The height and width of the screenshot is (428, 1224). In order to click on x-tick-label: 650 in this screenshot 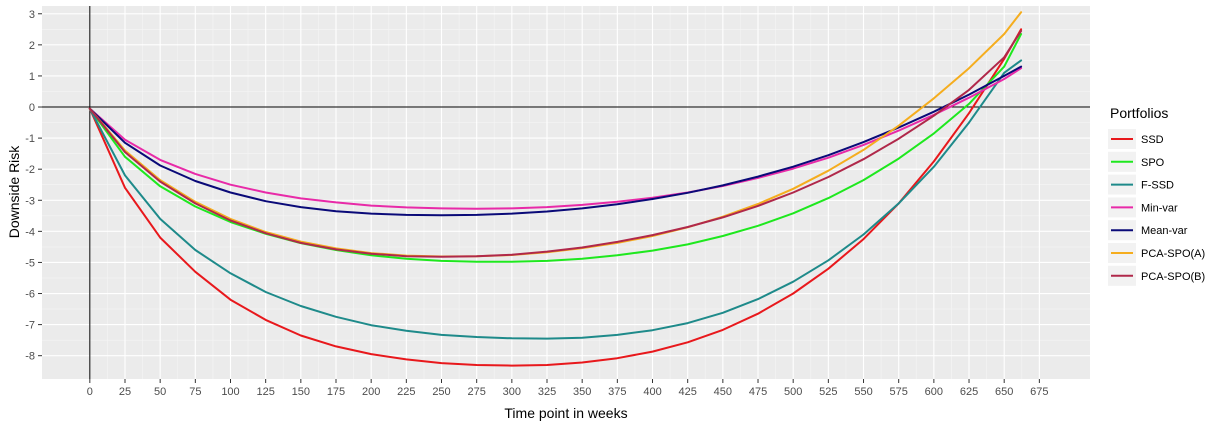, I will do `click(1004, 392)`.